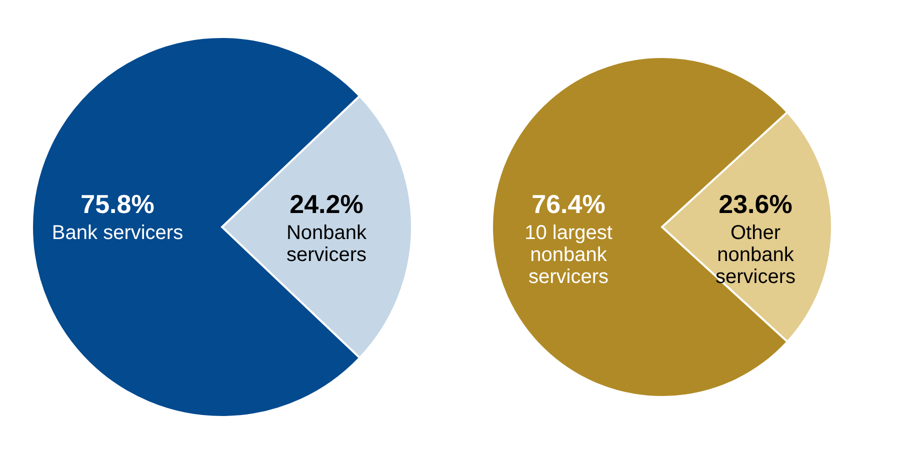 Image resolution: width=916 pixels, height=458 pixels. What do you see at coordinates (118, 233) in the screenshot?
I see `slice-label: Bank servicers` at bounding box center [118, 233].